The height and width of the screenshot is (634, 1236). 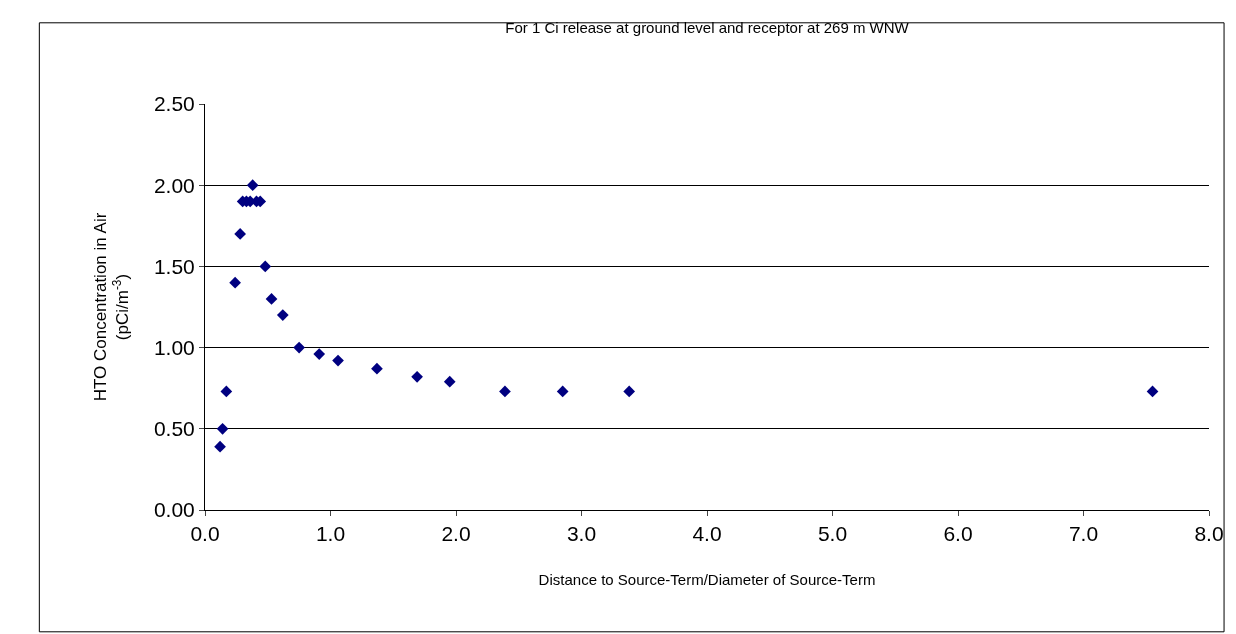 I want to click on x-tick-label: 8.0, so click(x=1209, y=534).